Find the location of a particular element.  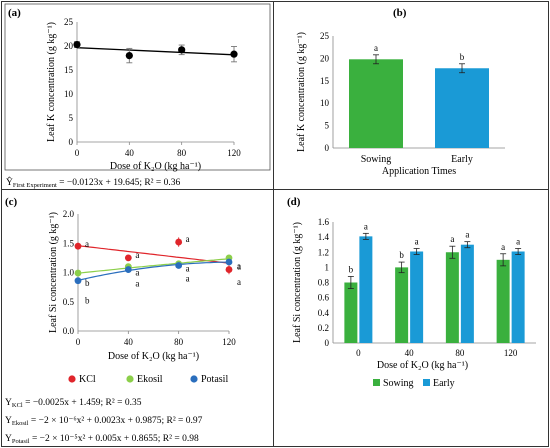

panel-c-equation-kcl: YKCl = −0.0025x + 1.459; R² = 0.35 is located at coordinates (73, 403).